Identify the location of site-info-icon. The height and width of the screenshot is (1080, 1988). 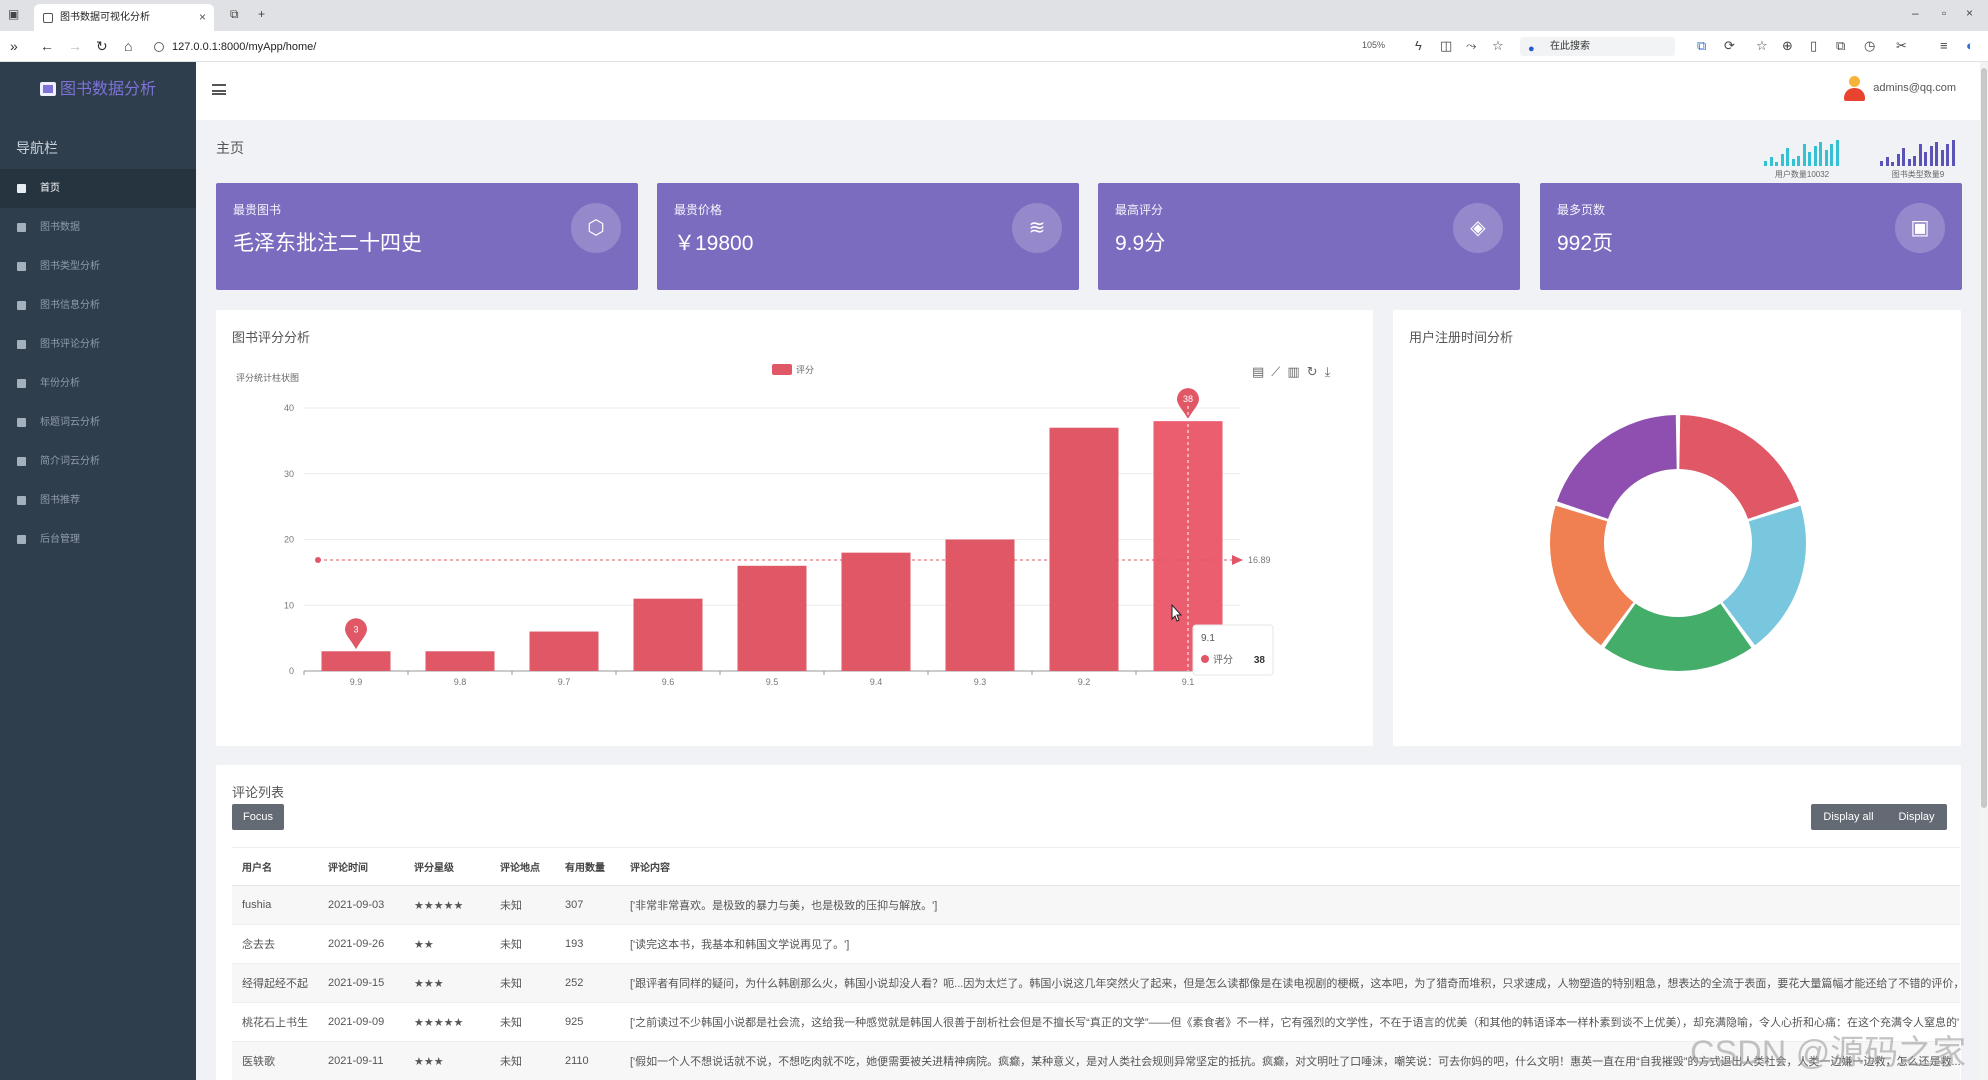
(159, 47).